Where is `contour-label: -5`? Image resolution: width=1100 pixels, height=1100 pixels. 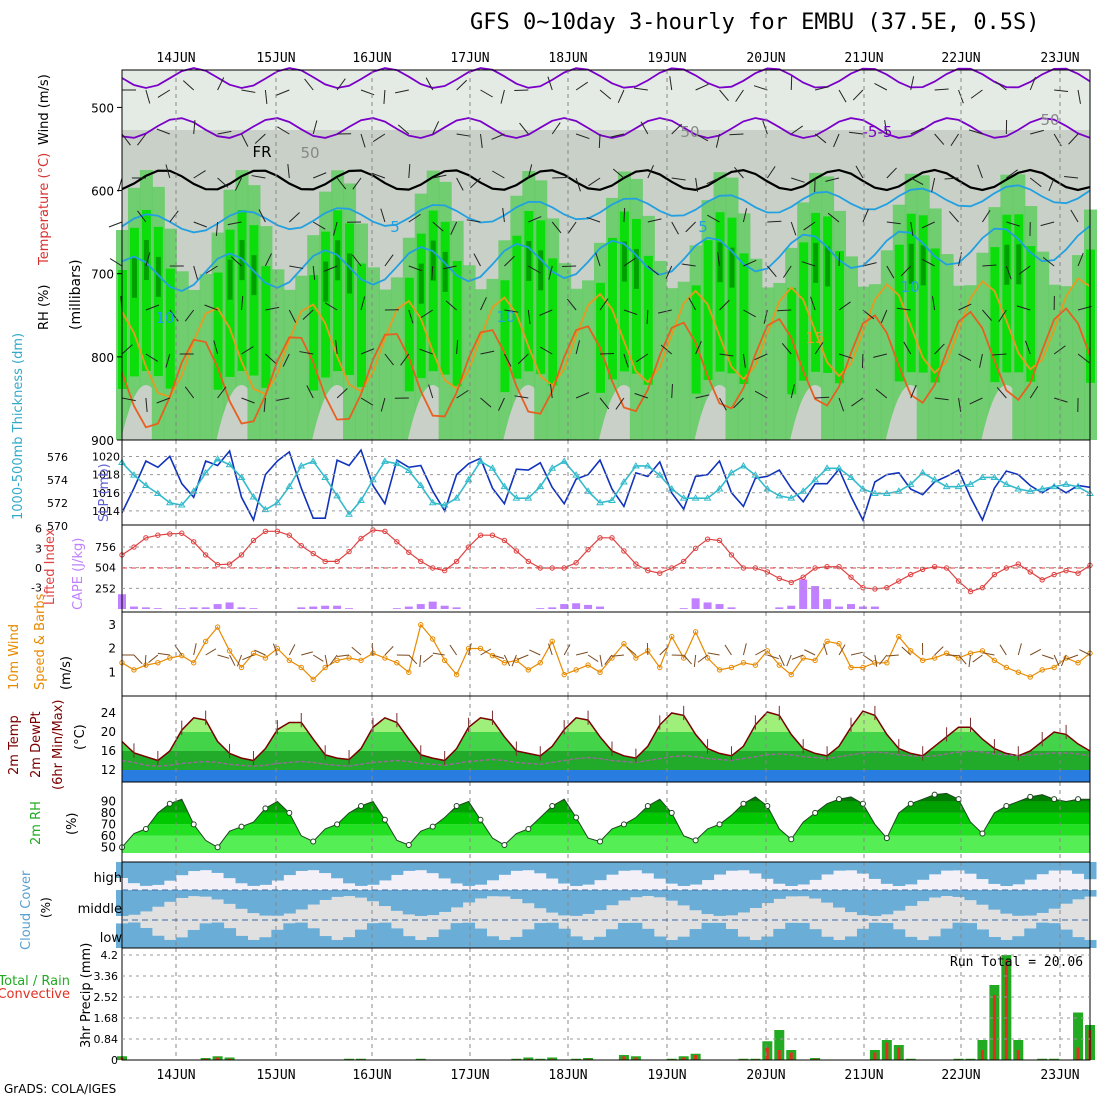 contour-label: -5 is located at coordinates (870, 132).